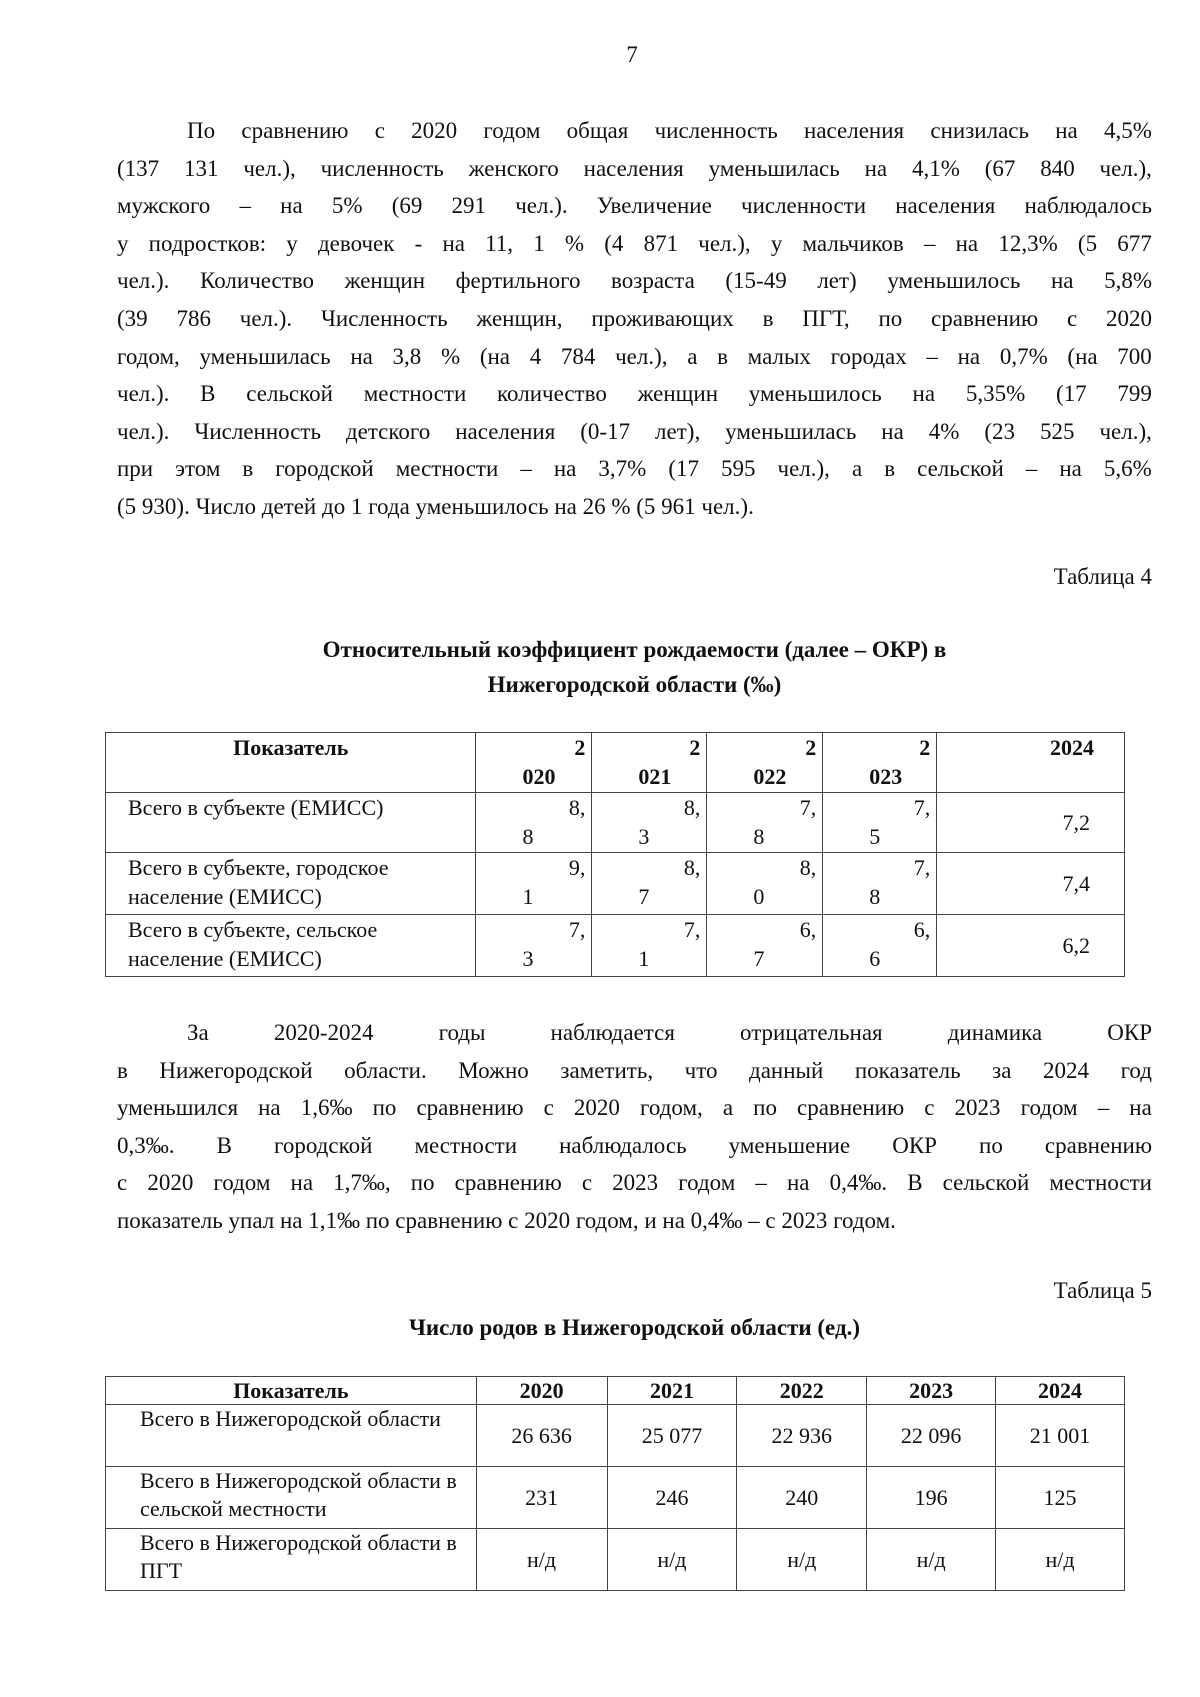  Describe the element at coordinates (678, 431) in the screenshot. I see `word: лет),` at that location.